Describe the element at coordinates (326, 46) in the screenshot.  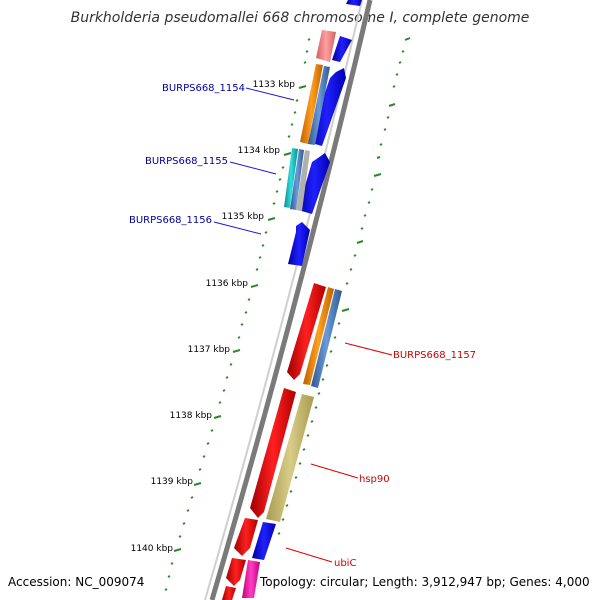
I see `feature-pink` at that location.